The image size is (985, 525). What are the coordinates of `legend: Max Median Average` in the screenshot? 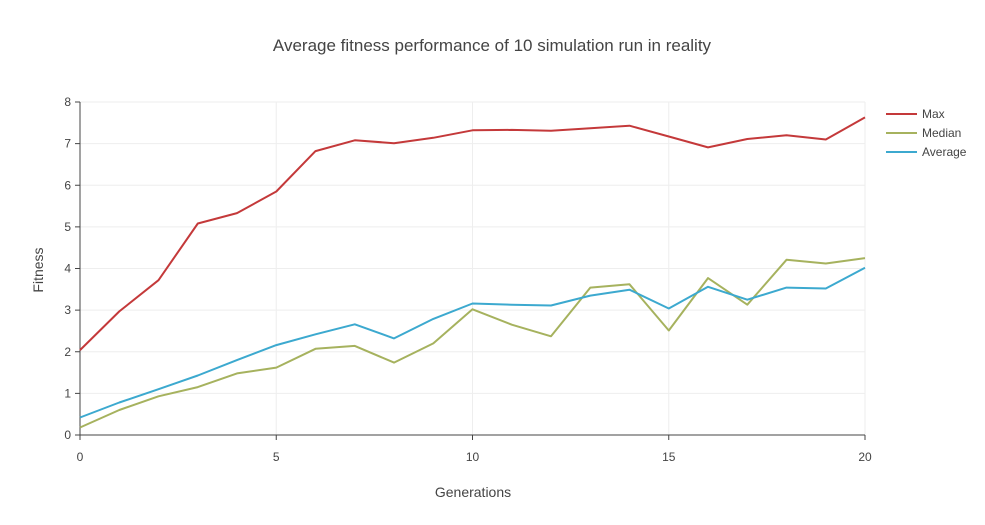 It's located at (926, 133).